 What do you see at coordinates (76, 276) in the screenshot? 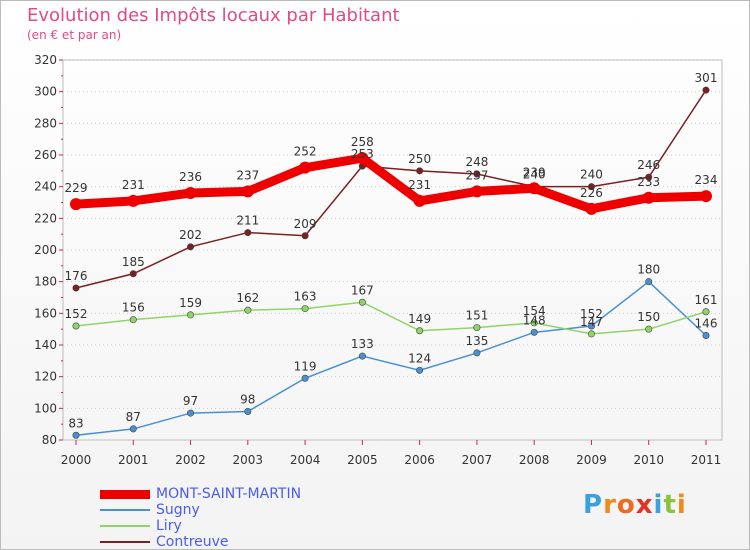
I see `data-label: 176` at bounding box center [76, 276].